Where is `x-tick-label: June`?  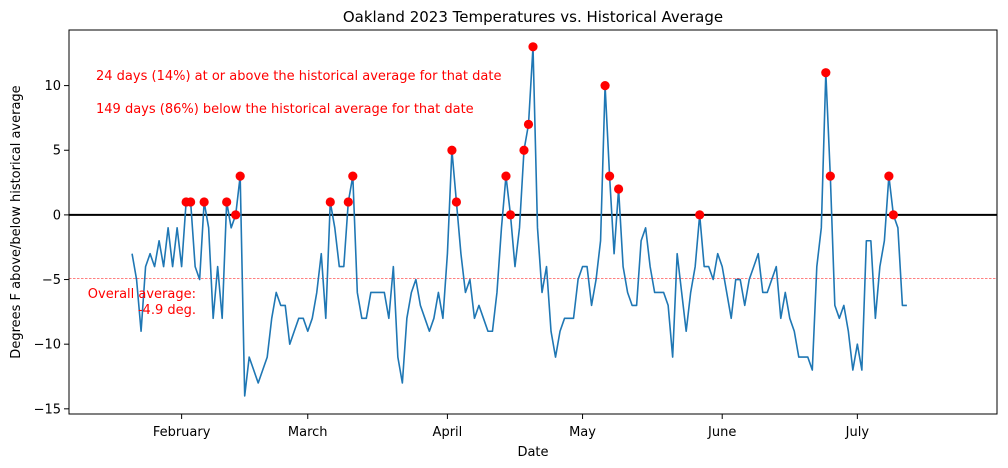
x-tick-label: June is located at coordinates (721, 432).